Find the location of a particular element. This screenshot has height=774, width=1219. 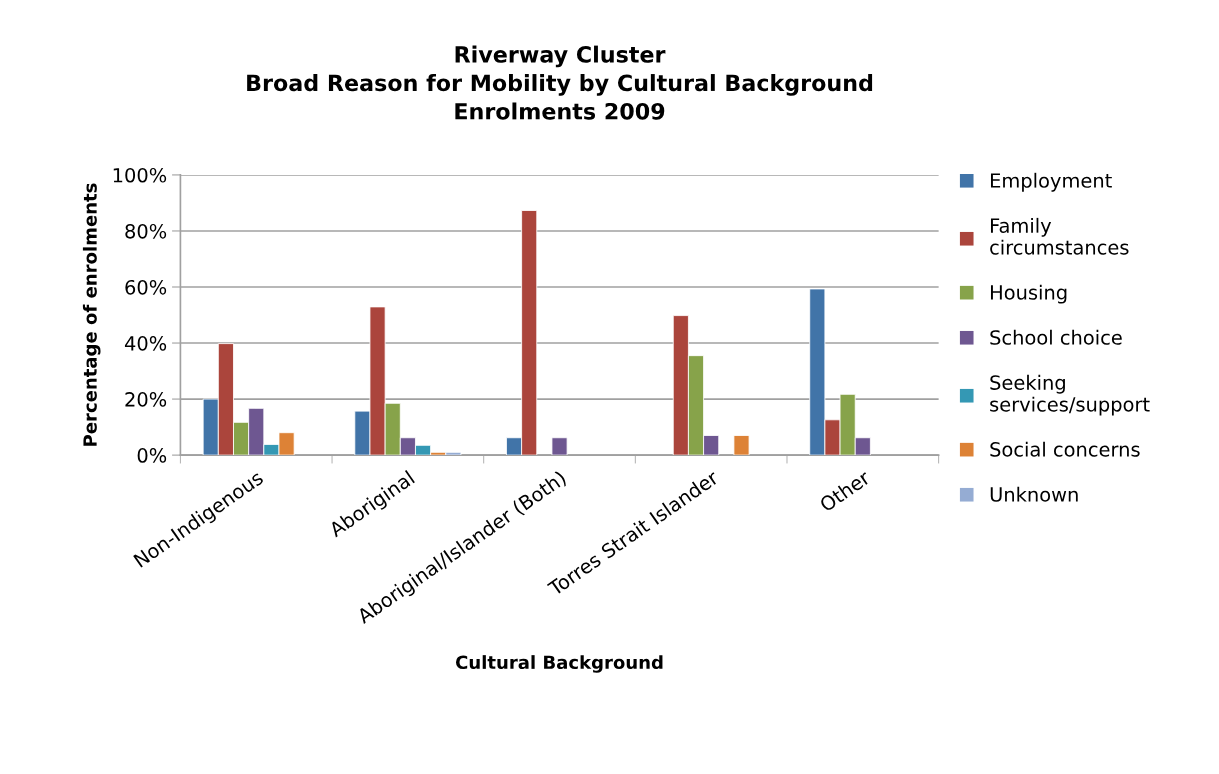

y-tick-label: 40% is located at coordinates (145, 343).